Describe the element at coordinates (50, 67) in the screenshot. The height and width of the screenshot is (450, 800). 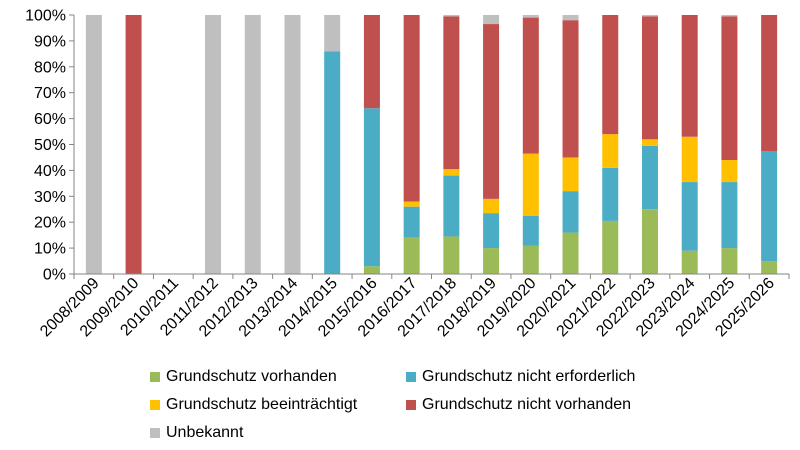
I see `y-tick-label: 80%` at that location.